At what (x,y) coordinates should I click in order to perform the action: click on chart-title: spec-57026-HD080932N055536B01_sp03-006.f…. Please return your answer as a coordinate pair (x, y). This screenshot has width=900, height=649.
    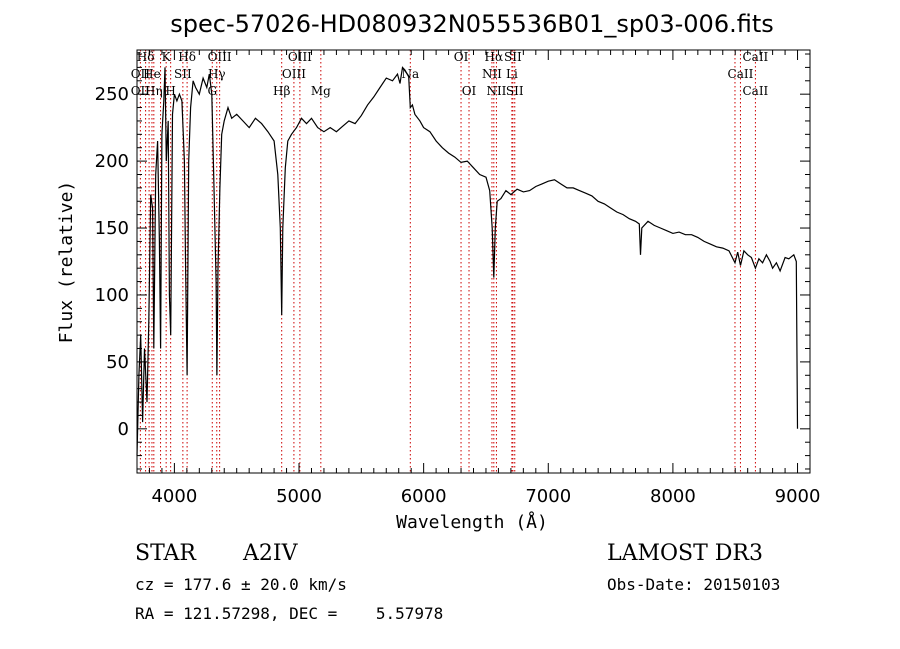
    Looking at the image, I should click on (472, 24).